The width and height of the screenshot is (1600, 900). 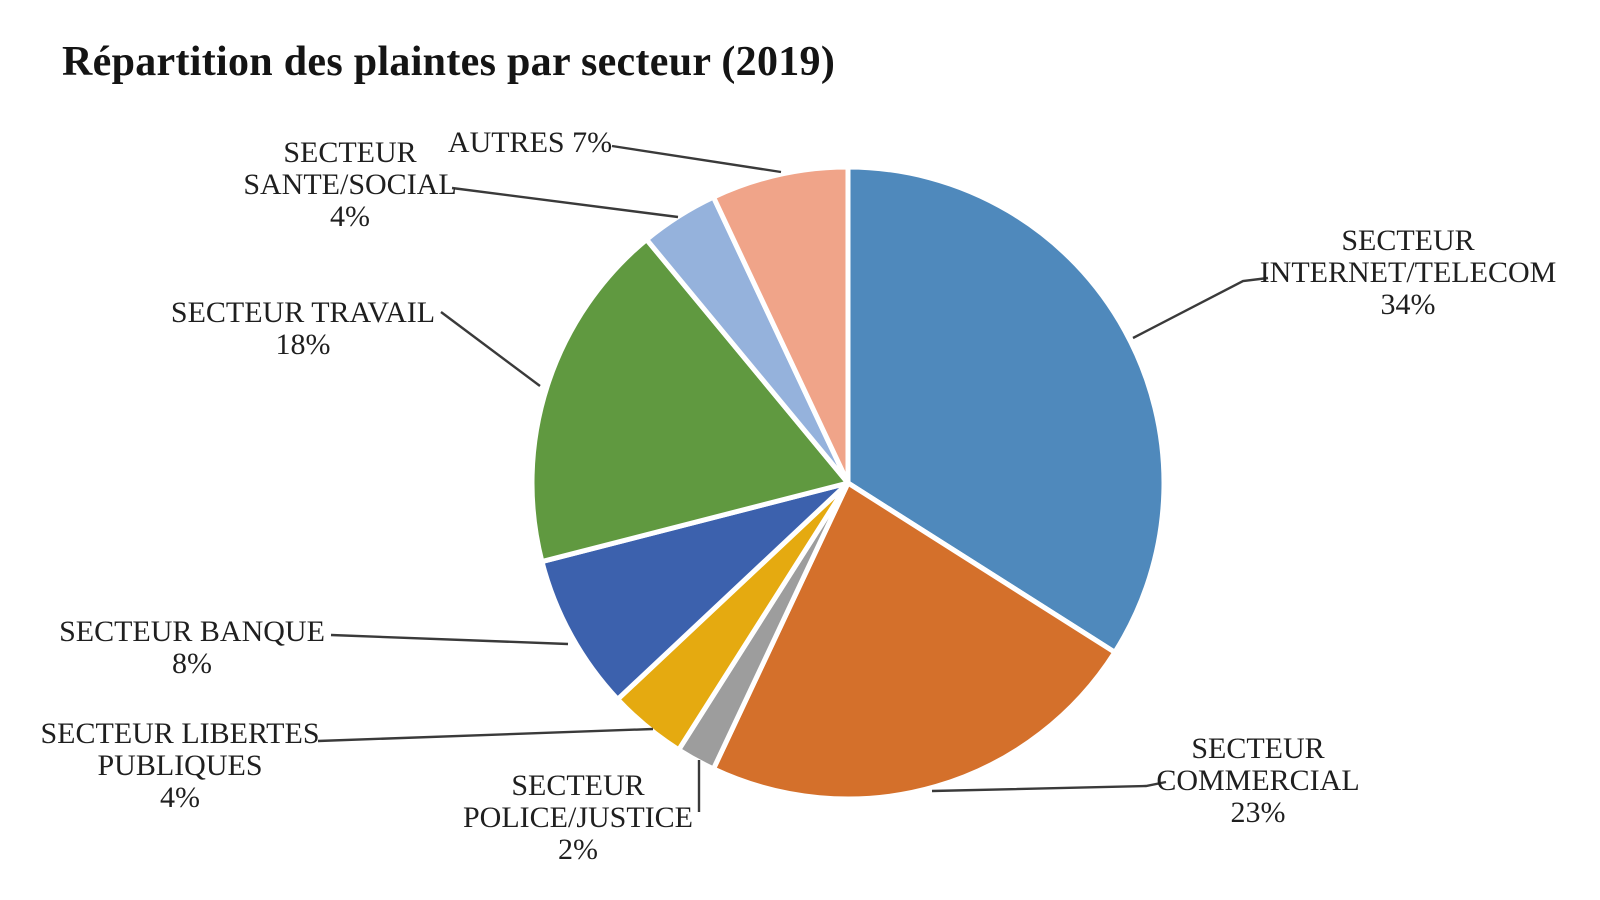 I want to click on leader-line-sante-social, so click(x=565, y=202).